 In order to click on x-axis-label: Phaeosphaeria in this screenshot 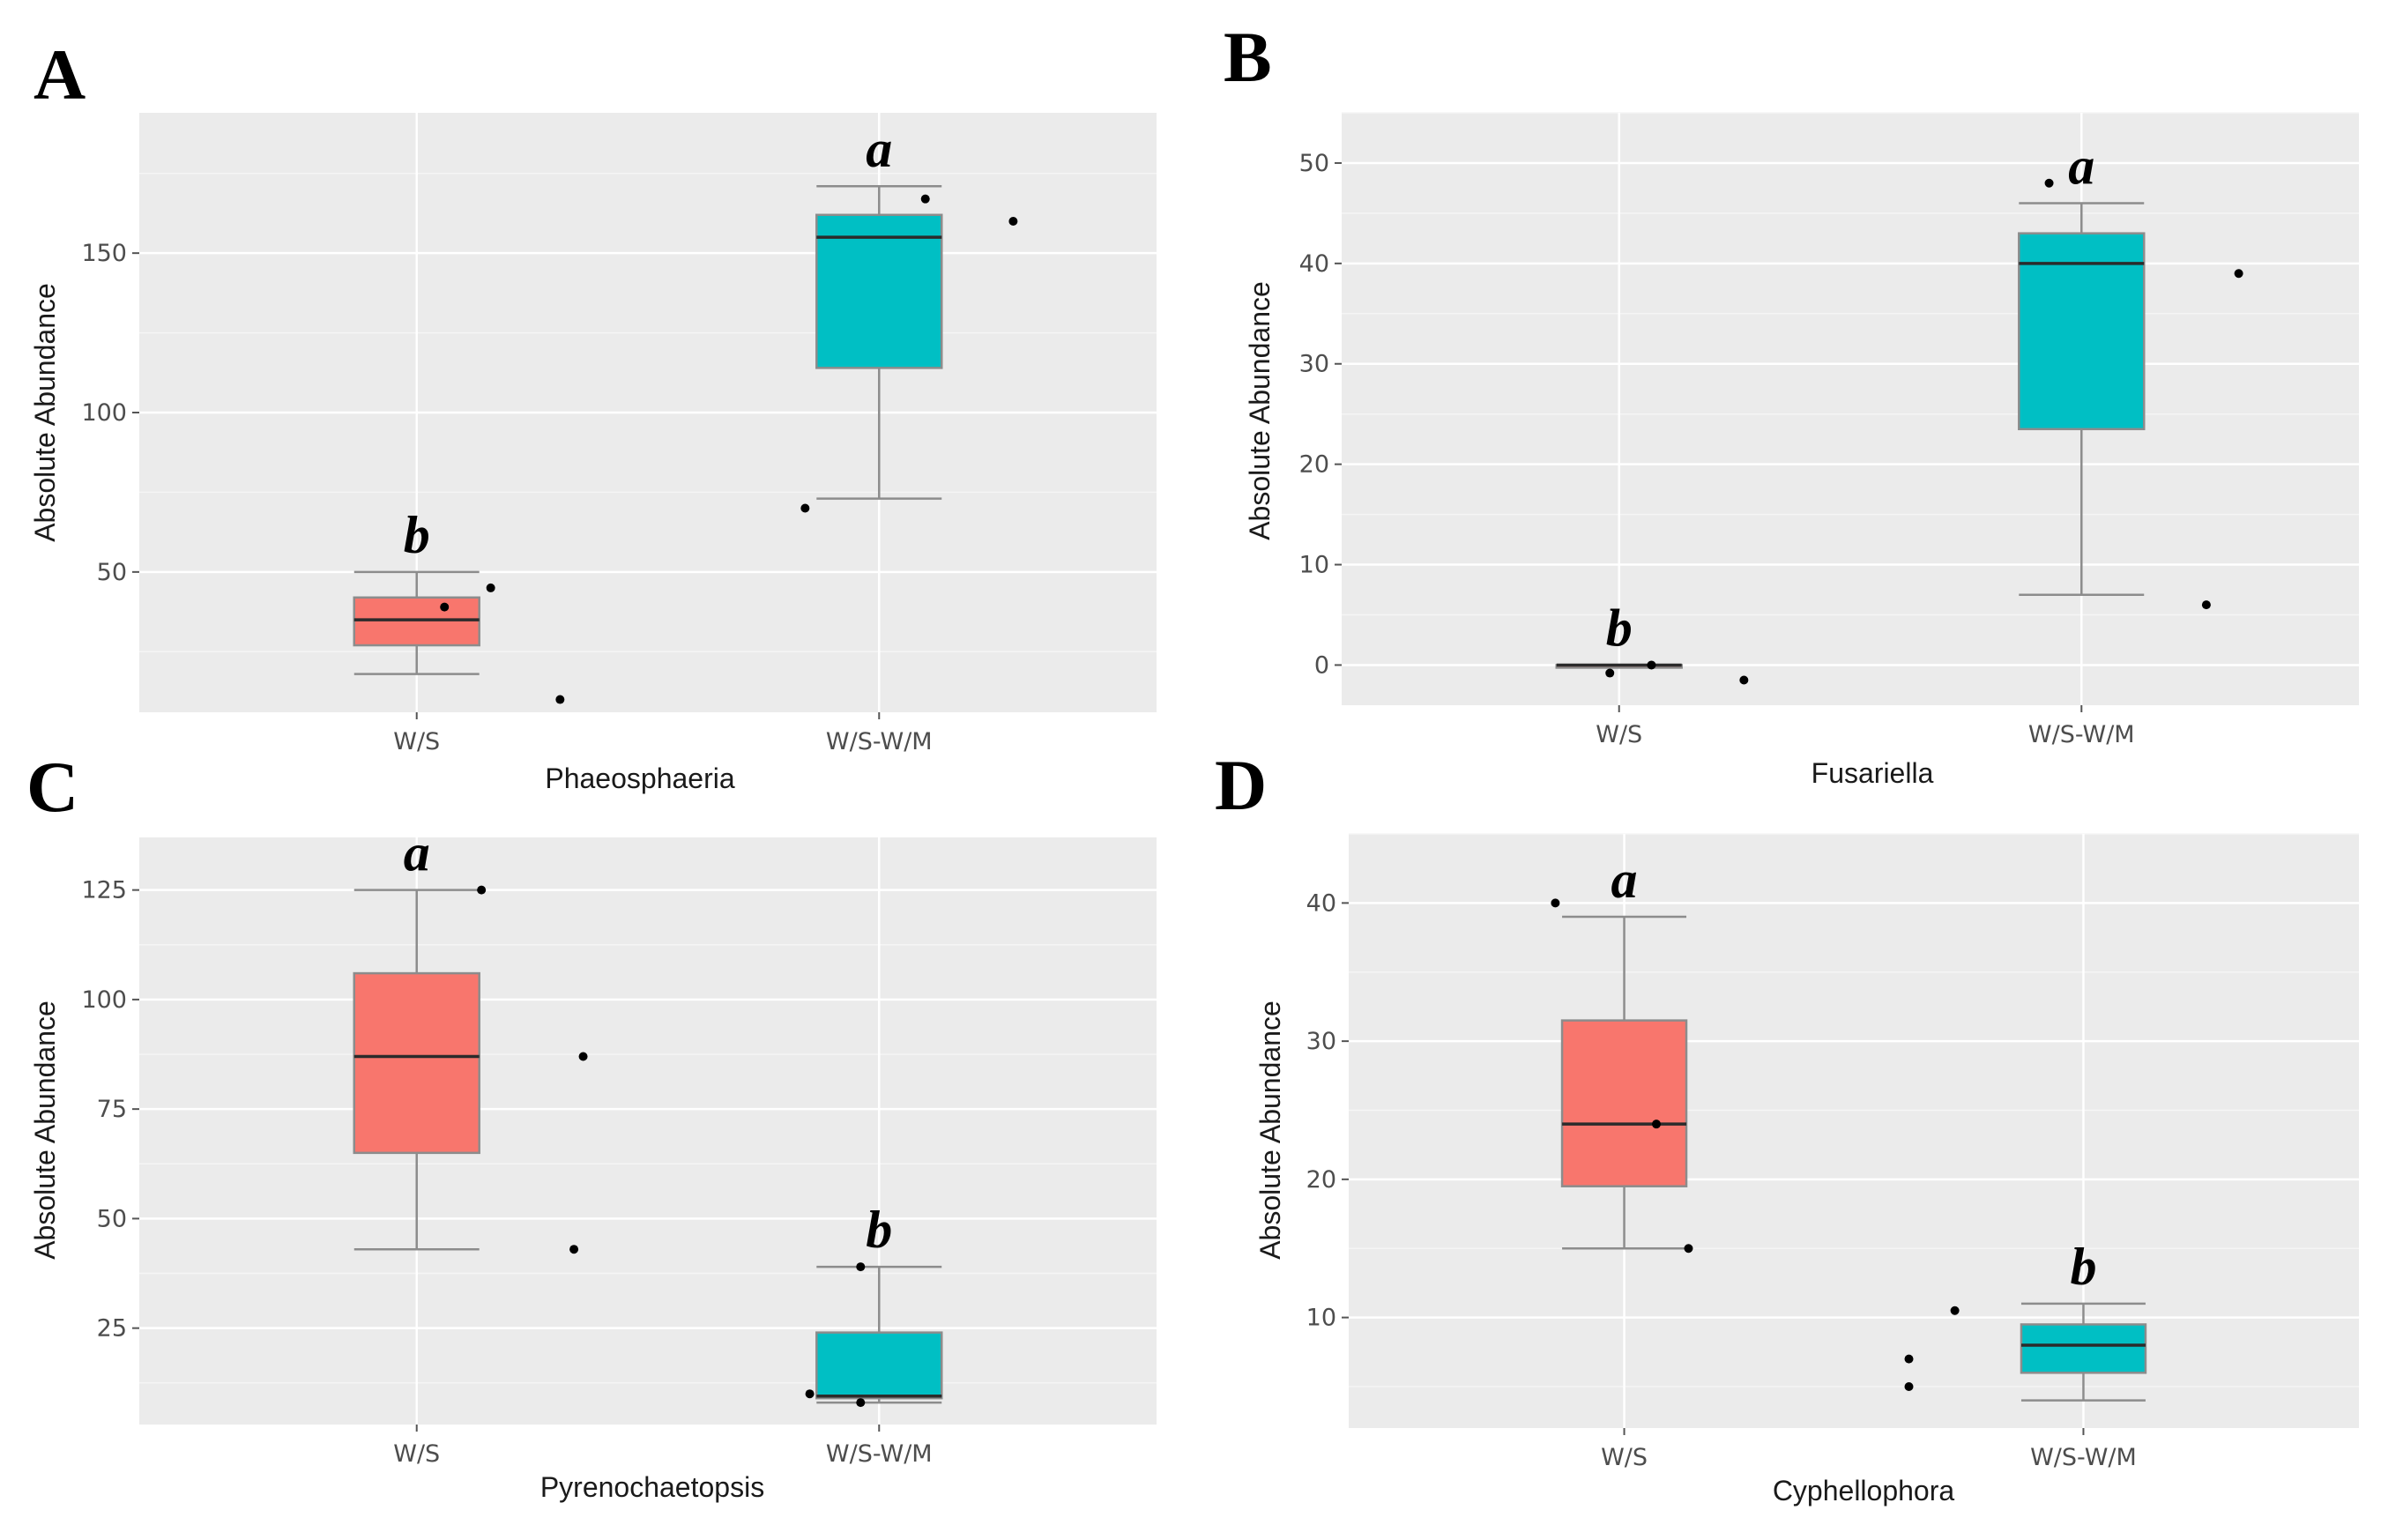, I will do `click(639, 778)`.